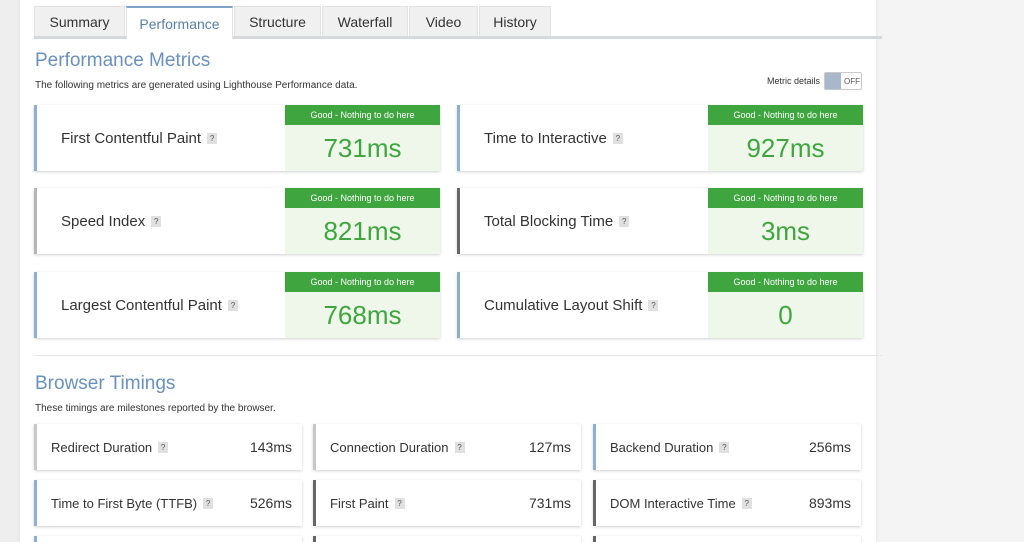  I want to click on timing-name: Connection Duration ?, so click(397, 447).